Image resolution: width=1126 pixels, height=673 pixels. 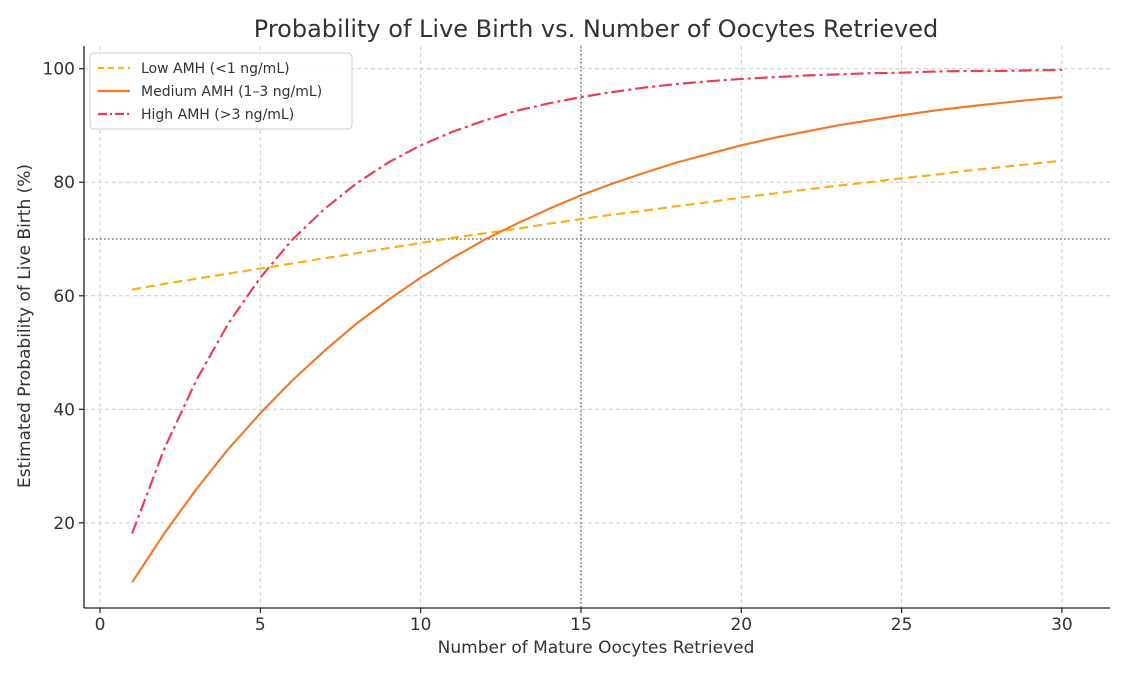 I want to click on y-tick-label-100: 100, so click(x=59, y=70).